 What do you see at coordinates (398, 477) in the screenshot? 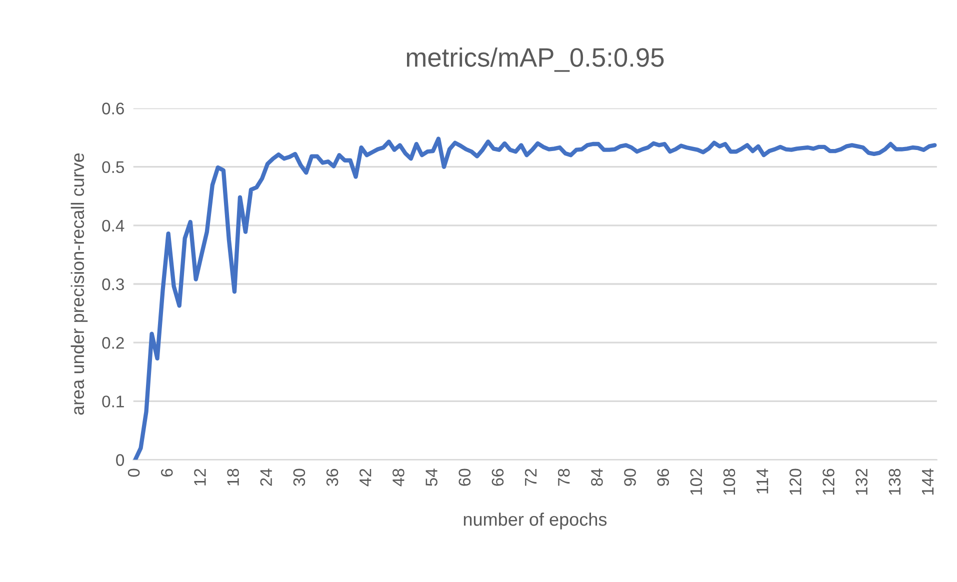
I see `x-tick-label: 48` at bounding box center [398, 477].